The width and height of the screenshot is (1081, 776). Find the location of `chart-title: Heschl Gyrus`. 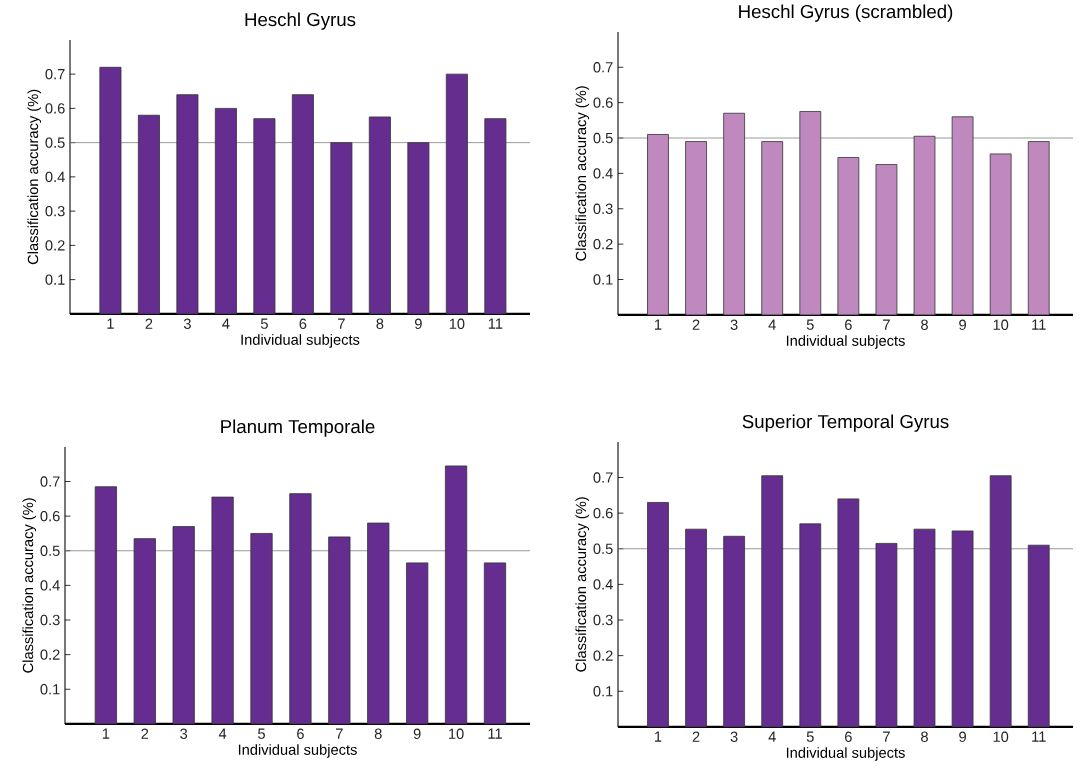

chart-title: Heschl Gyrus is located at coordinates (300, 21).